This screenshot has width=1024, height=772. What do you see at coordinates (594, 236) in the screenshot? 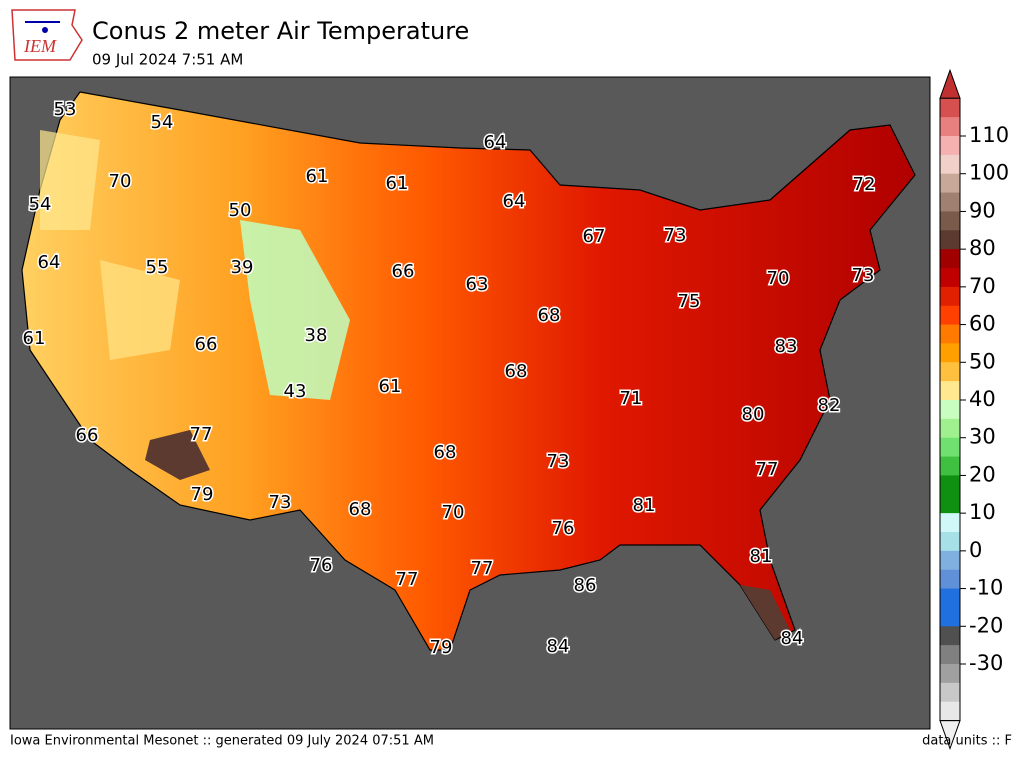
I see `station-value: 67` at bounding box center [594, 236].